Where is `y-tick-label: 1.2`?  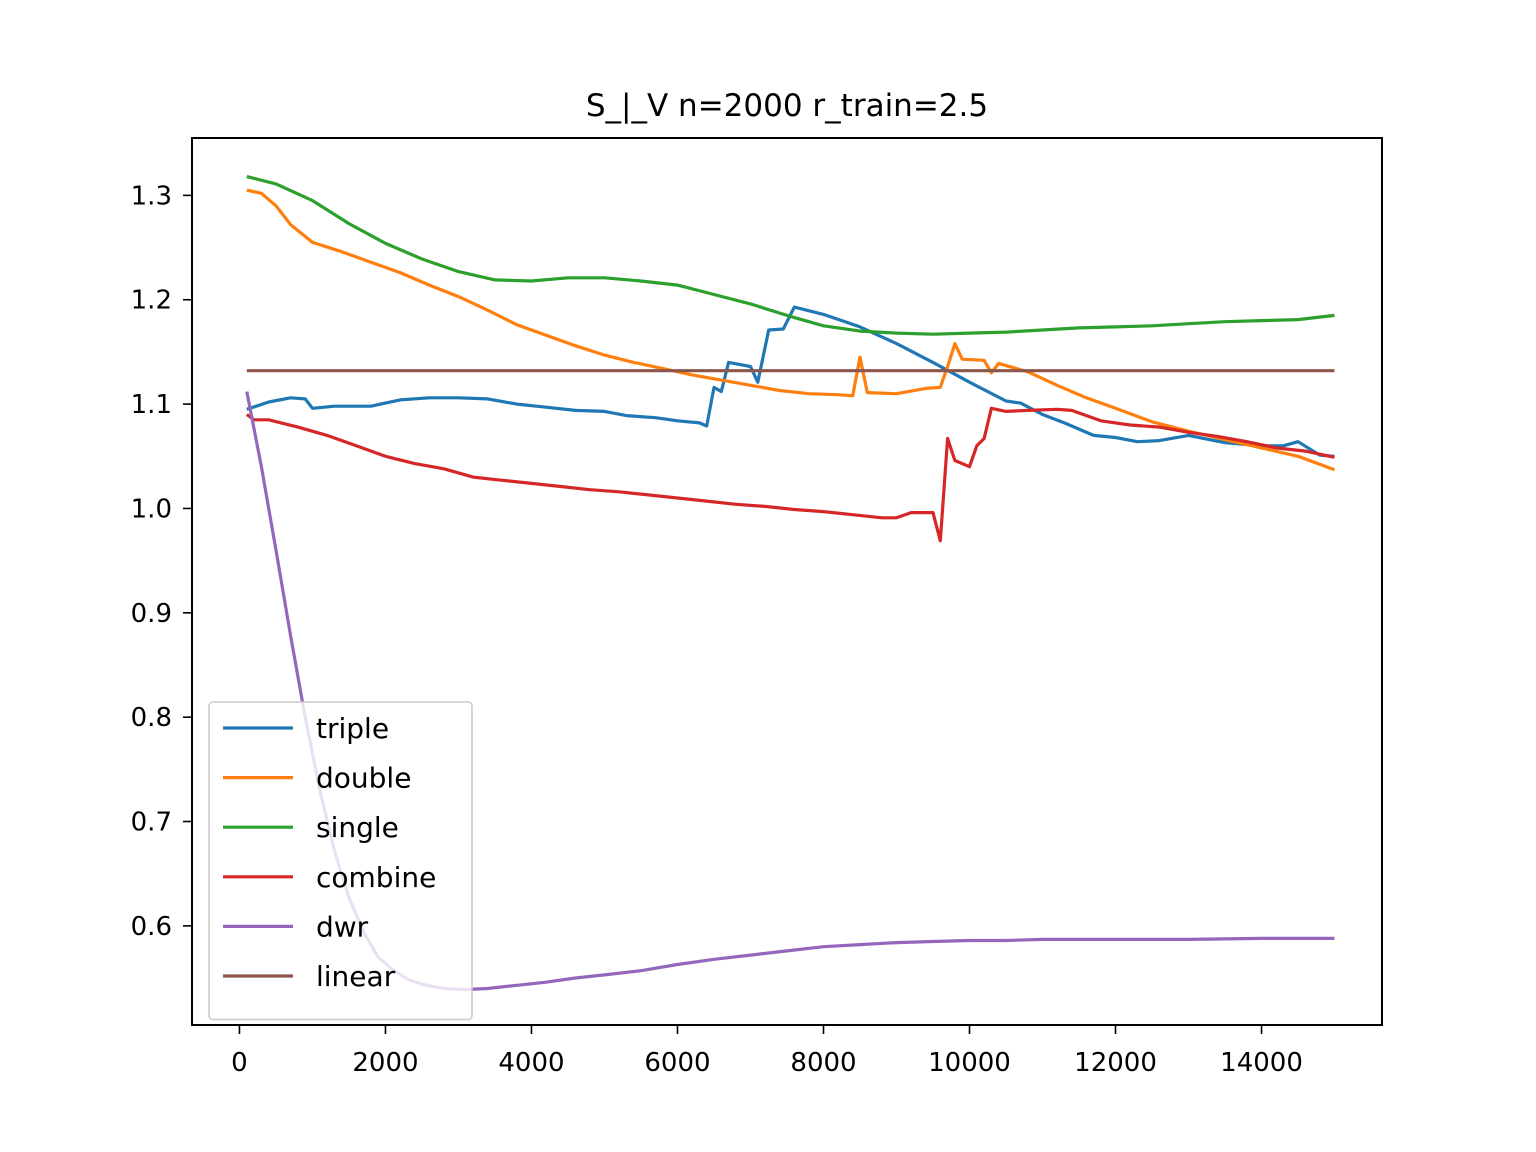 y-tick-label: 1.2 is located at coordinates (151, 301).